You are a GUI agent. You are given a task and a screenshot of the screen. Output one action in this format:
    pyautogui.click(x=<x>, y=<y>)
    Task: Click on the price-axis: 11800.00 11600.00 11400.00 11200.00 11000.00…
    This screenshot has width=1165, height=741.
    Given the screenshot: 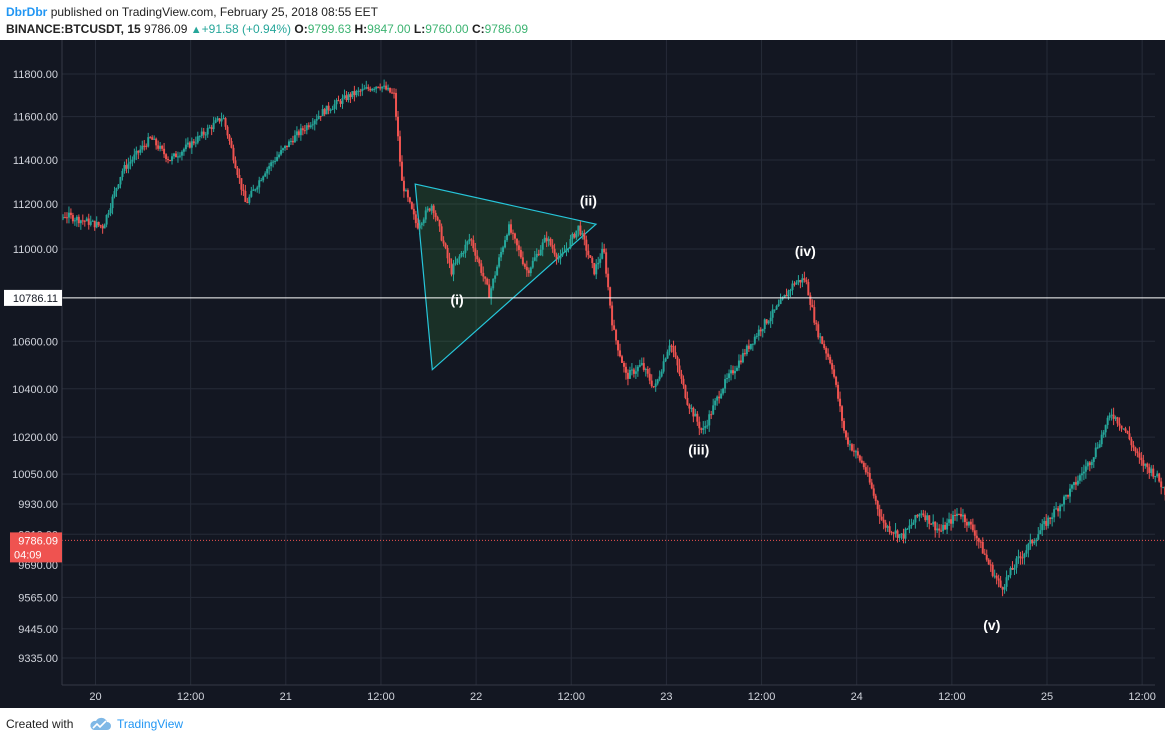 What is the action you would take?
    pyautogui.click(x=31, y=374)
    